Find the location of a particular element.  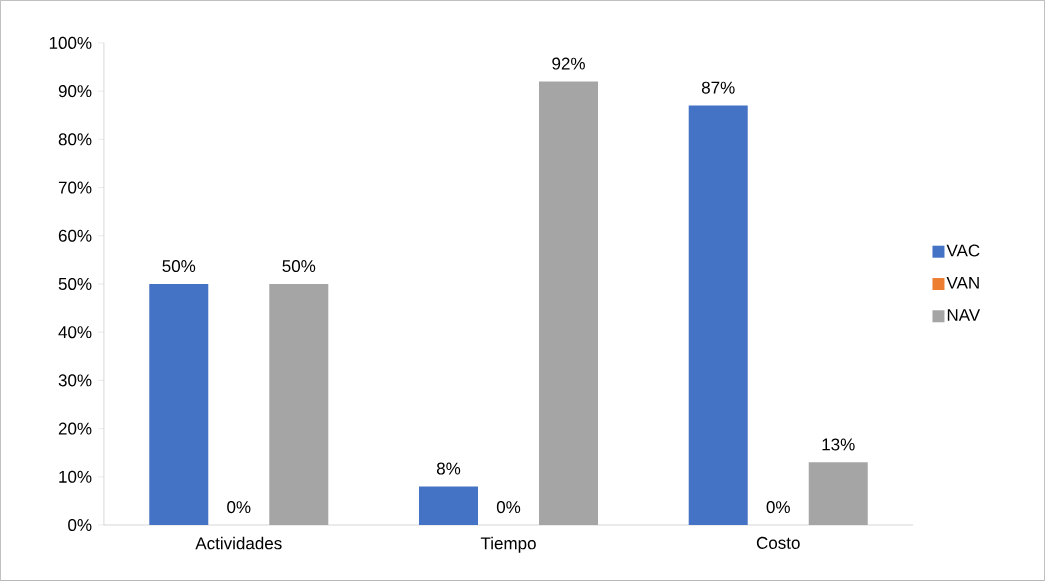

data-label: 13% is located at coordinates (838, 444).